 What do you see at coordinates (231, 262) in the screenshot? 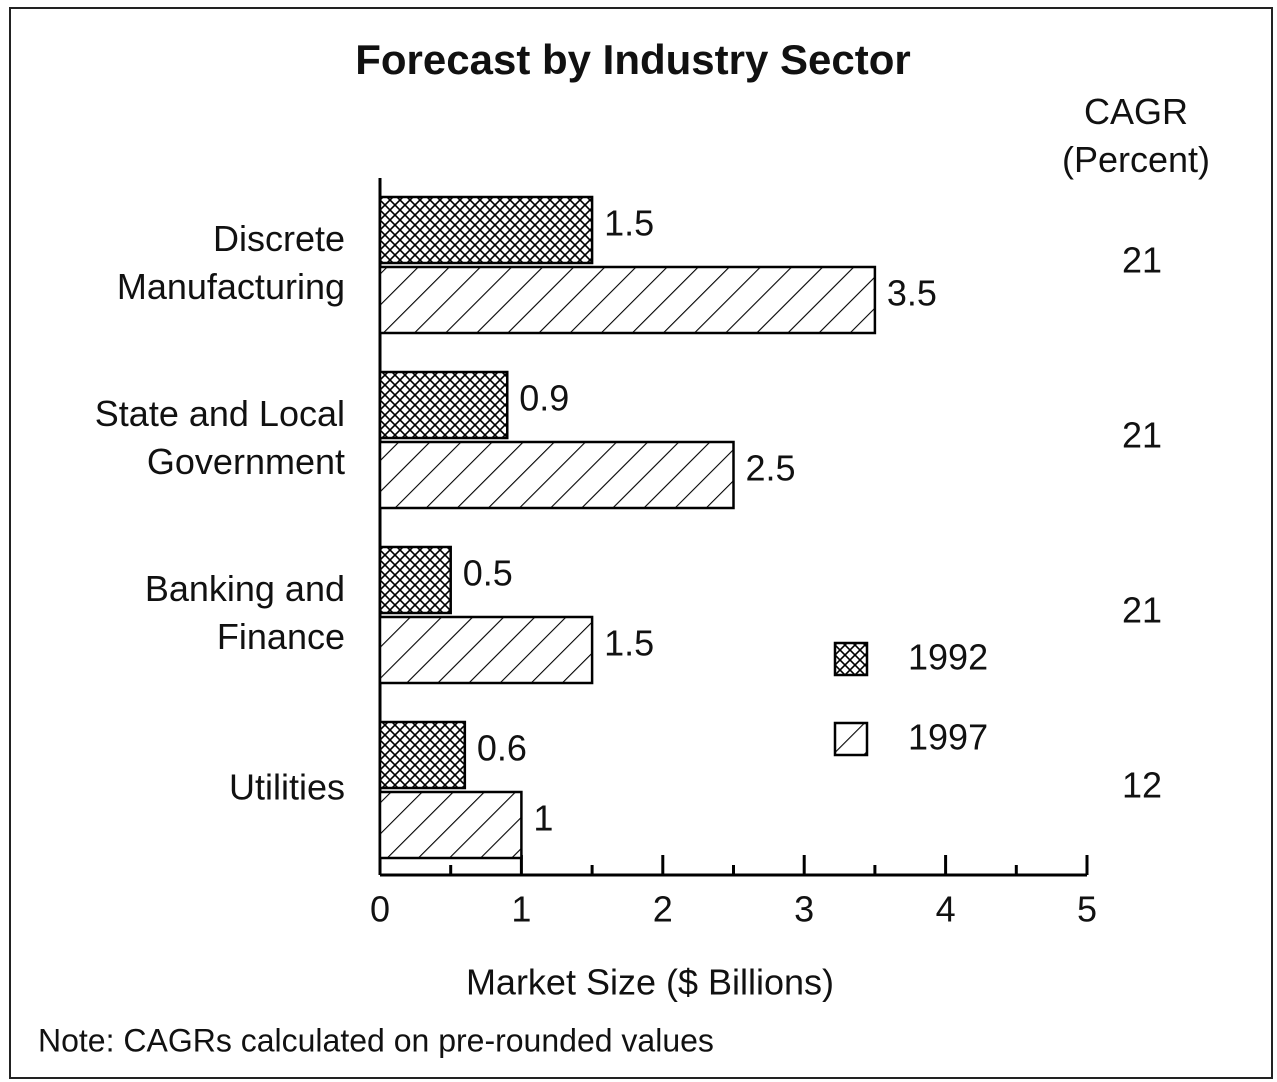
I see `category-label: Discrete Manufacturing` at bounding box center [231, 262].